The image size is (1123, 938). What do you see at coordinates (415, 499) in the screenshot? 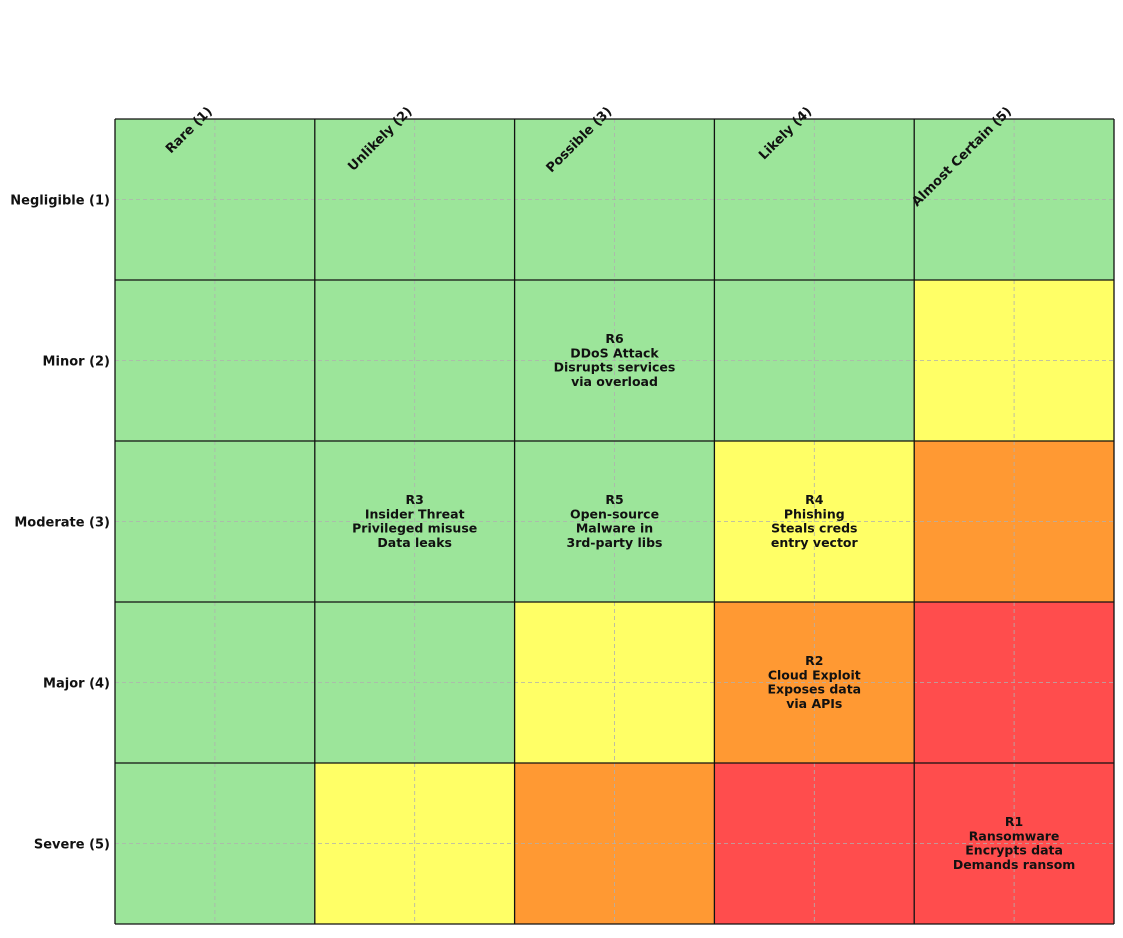
I see `risk-label-line: R3` at bounding box center [415, 499].